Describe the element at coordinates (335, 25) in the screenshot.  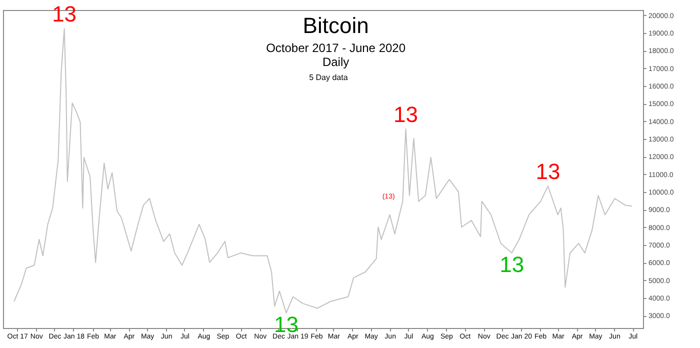
I see `chart-title: Bitcoin` at that location.